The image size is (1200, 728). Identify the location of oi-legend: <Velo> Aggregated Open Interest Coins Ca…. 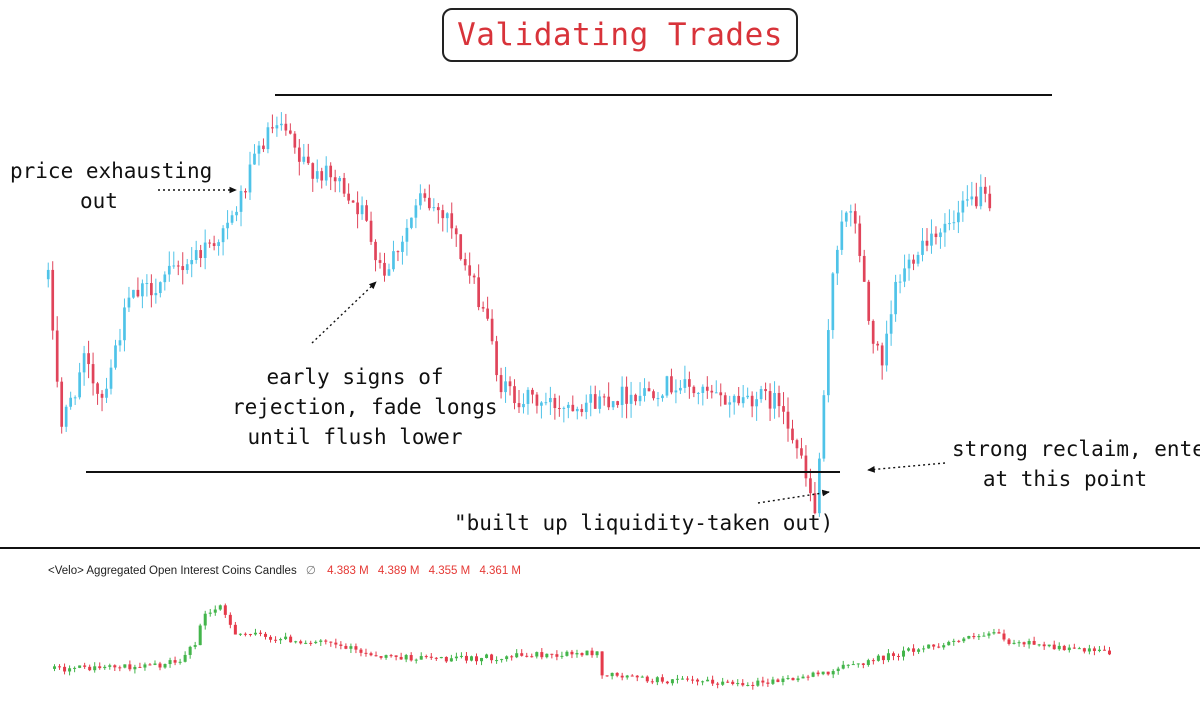
(287, 570).